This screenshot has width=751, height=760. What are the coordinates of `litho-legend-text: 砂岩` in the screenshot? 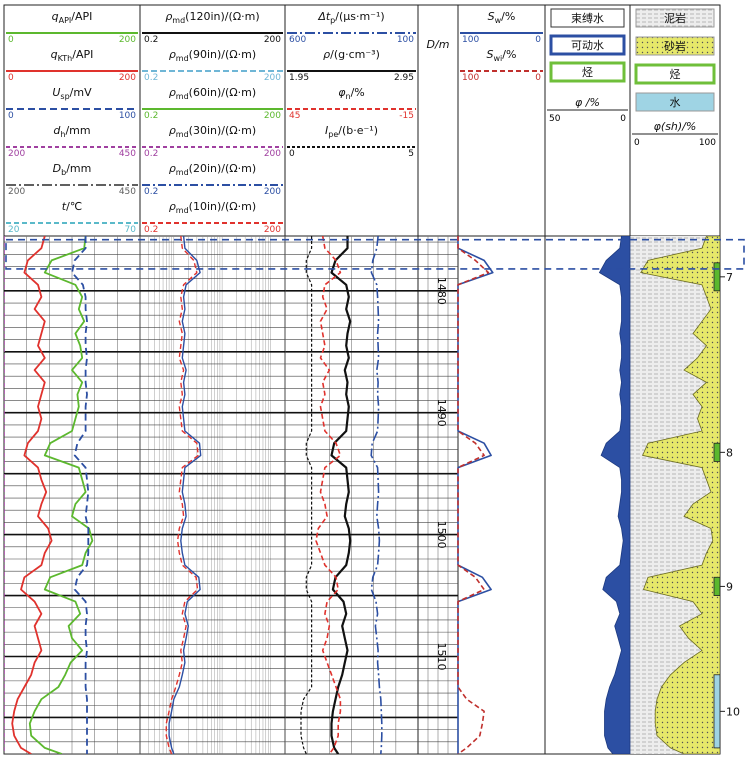 It's located at (675, 46).